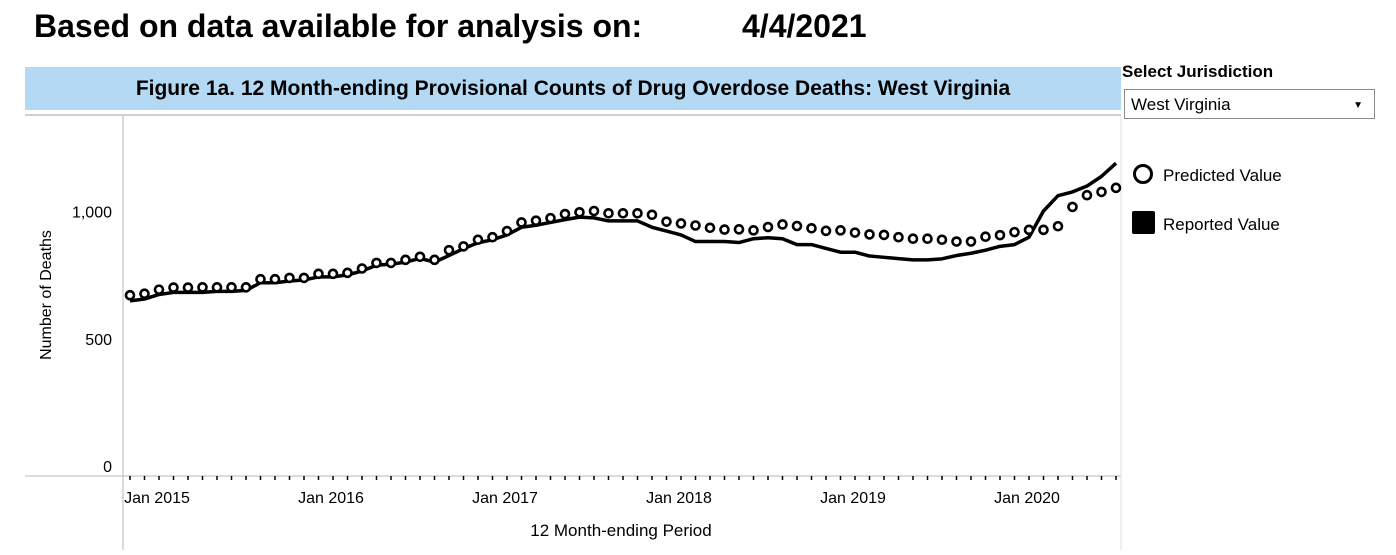 This screenshot has height=555, width=1396. Describe the element at coordinates (1222, 175) in the screenshot. I see `legend-label-predicted: Predicted Value` at that location.